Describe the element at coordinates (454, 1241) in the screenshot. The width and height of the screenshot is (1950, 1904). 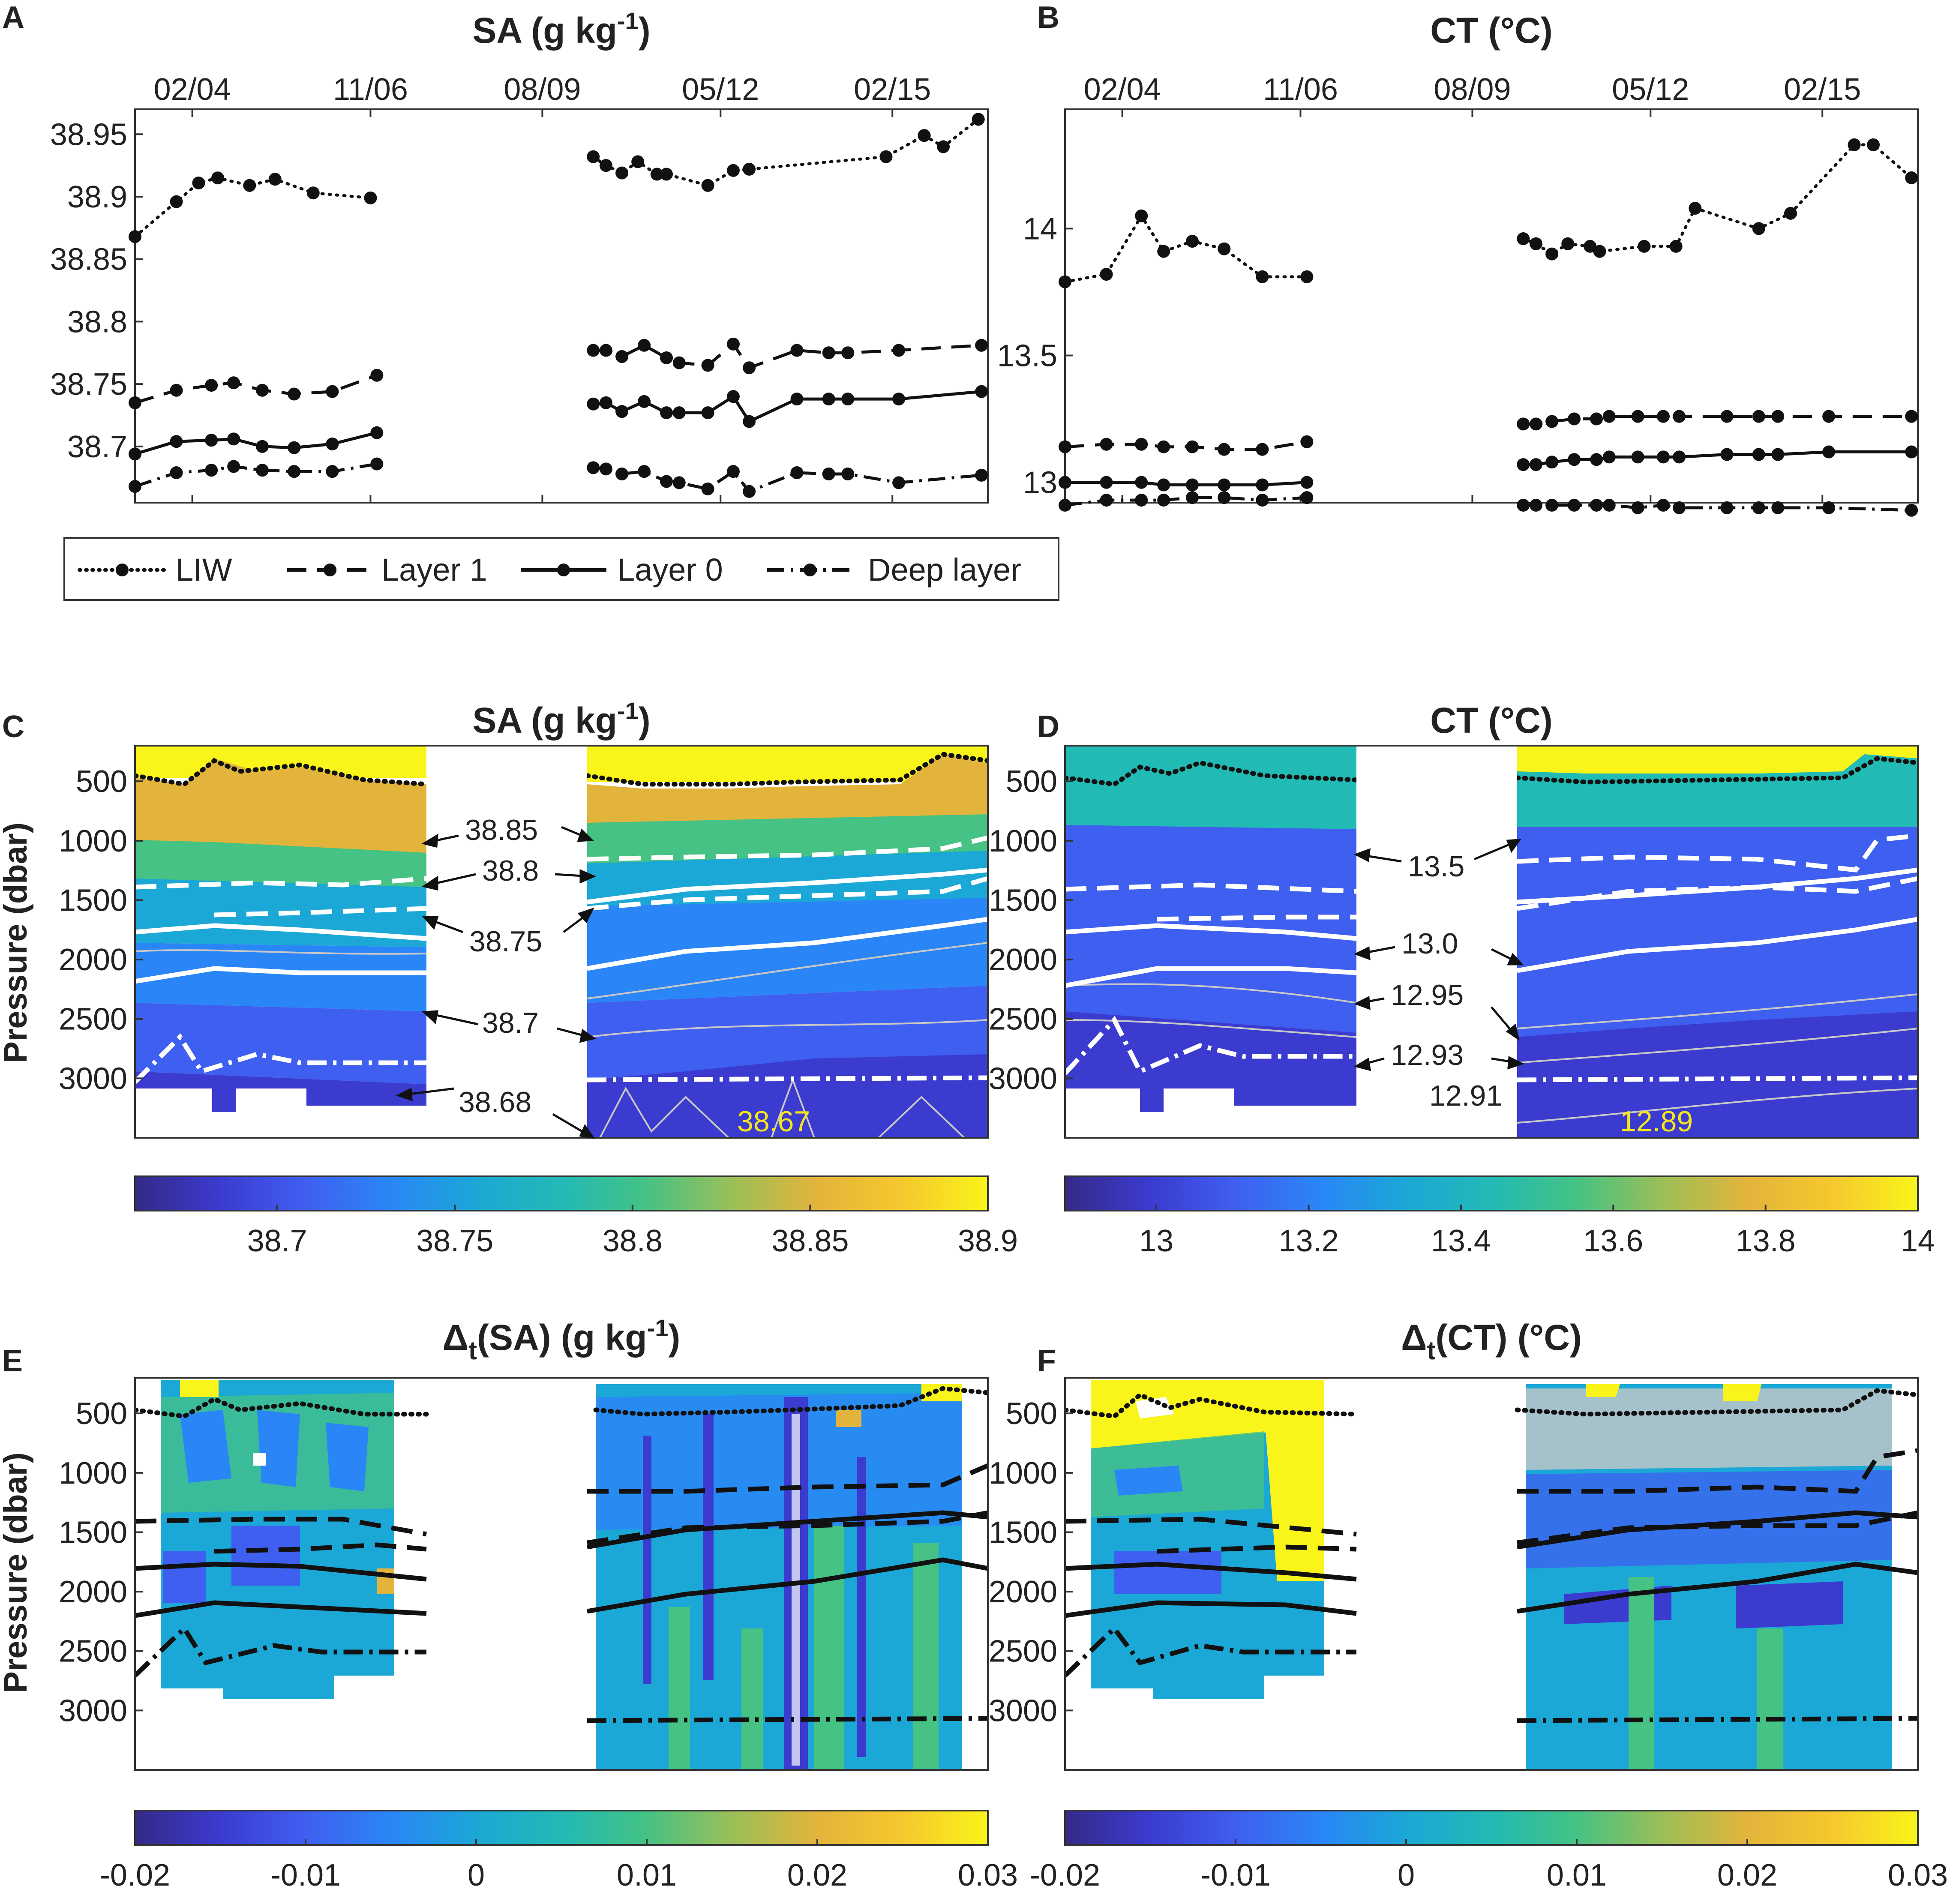
I see `cb-c-ticks-tick-label: 38.75` at that location.